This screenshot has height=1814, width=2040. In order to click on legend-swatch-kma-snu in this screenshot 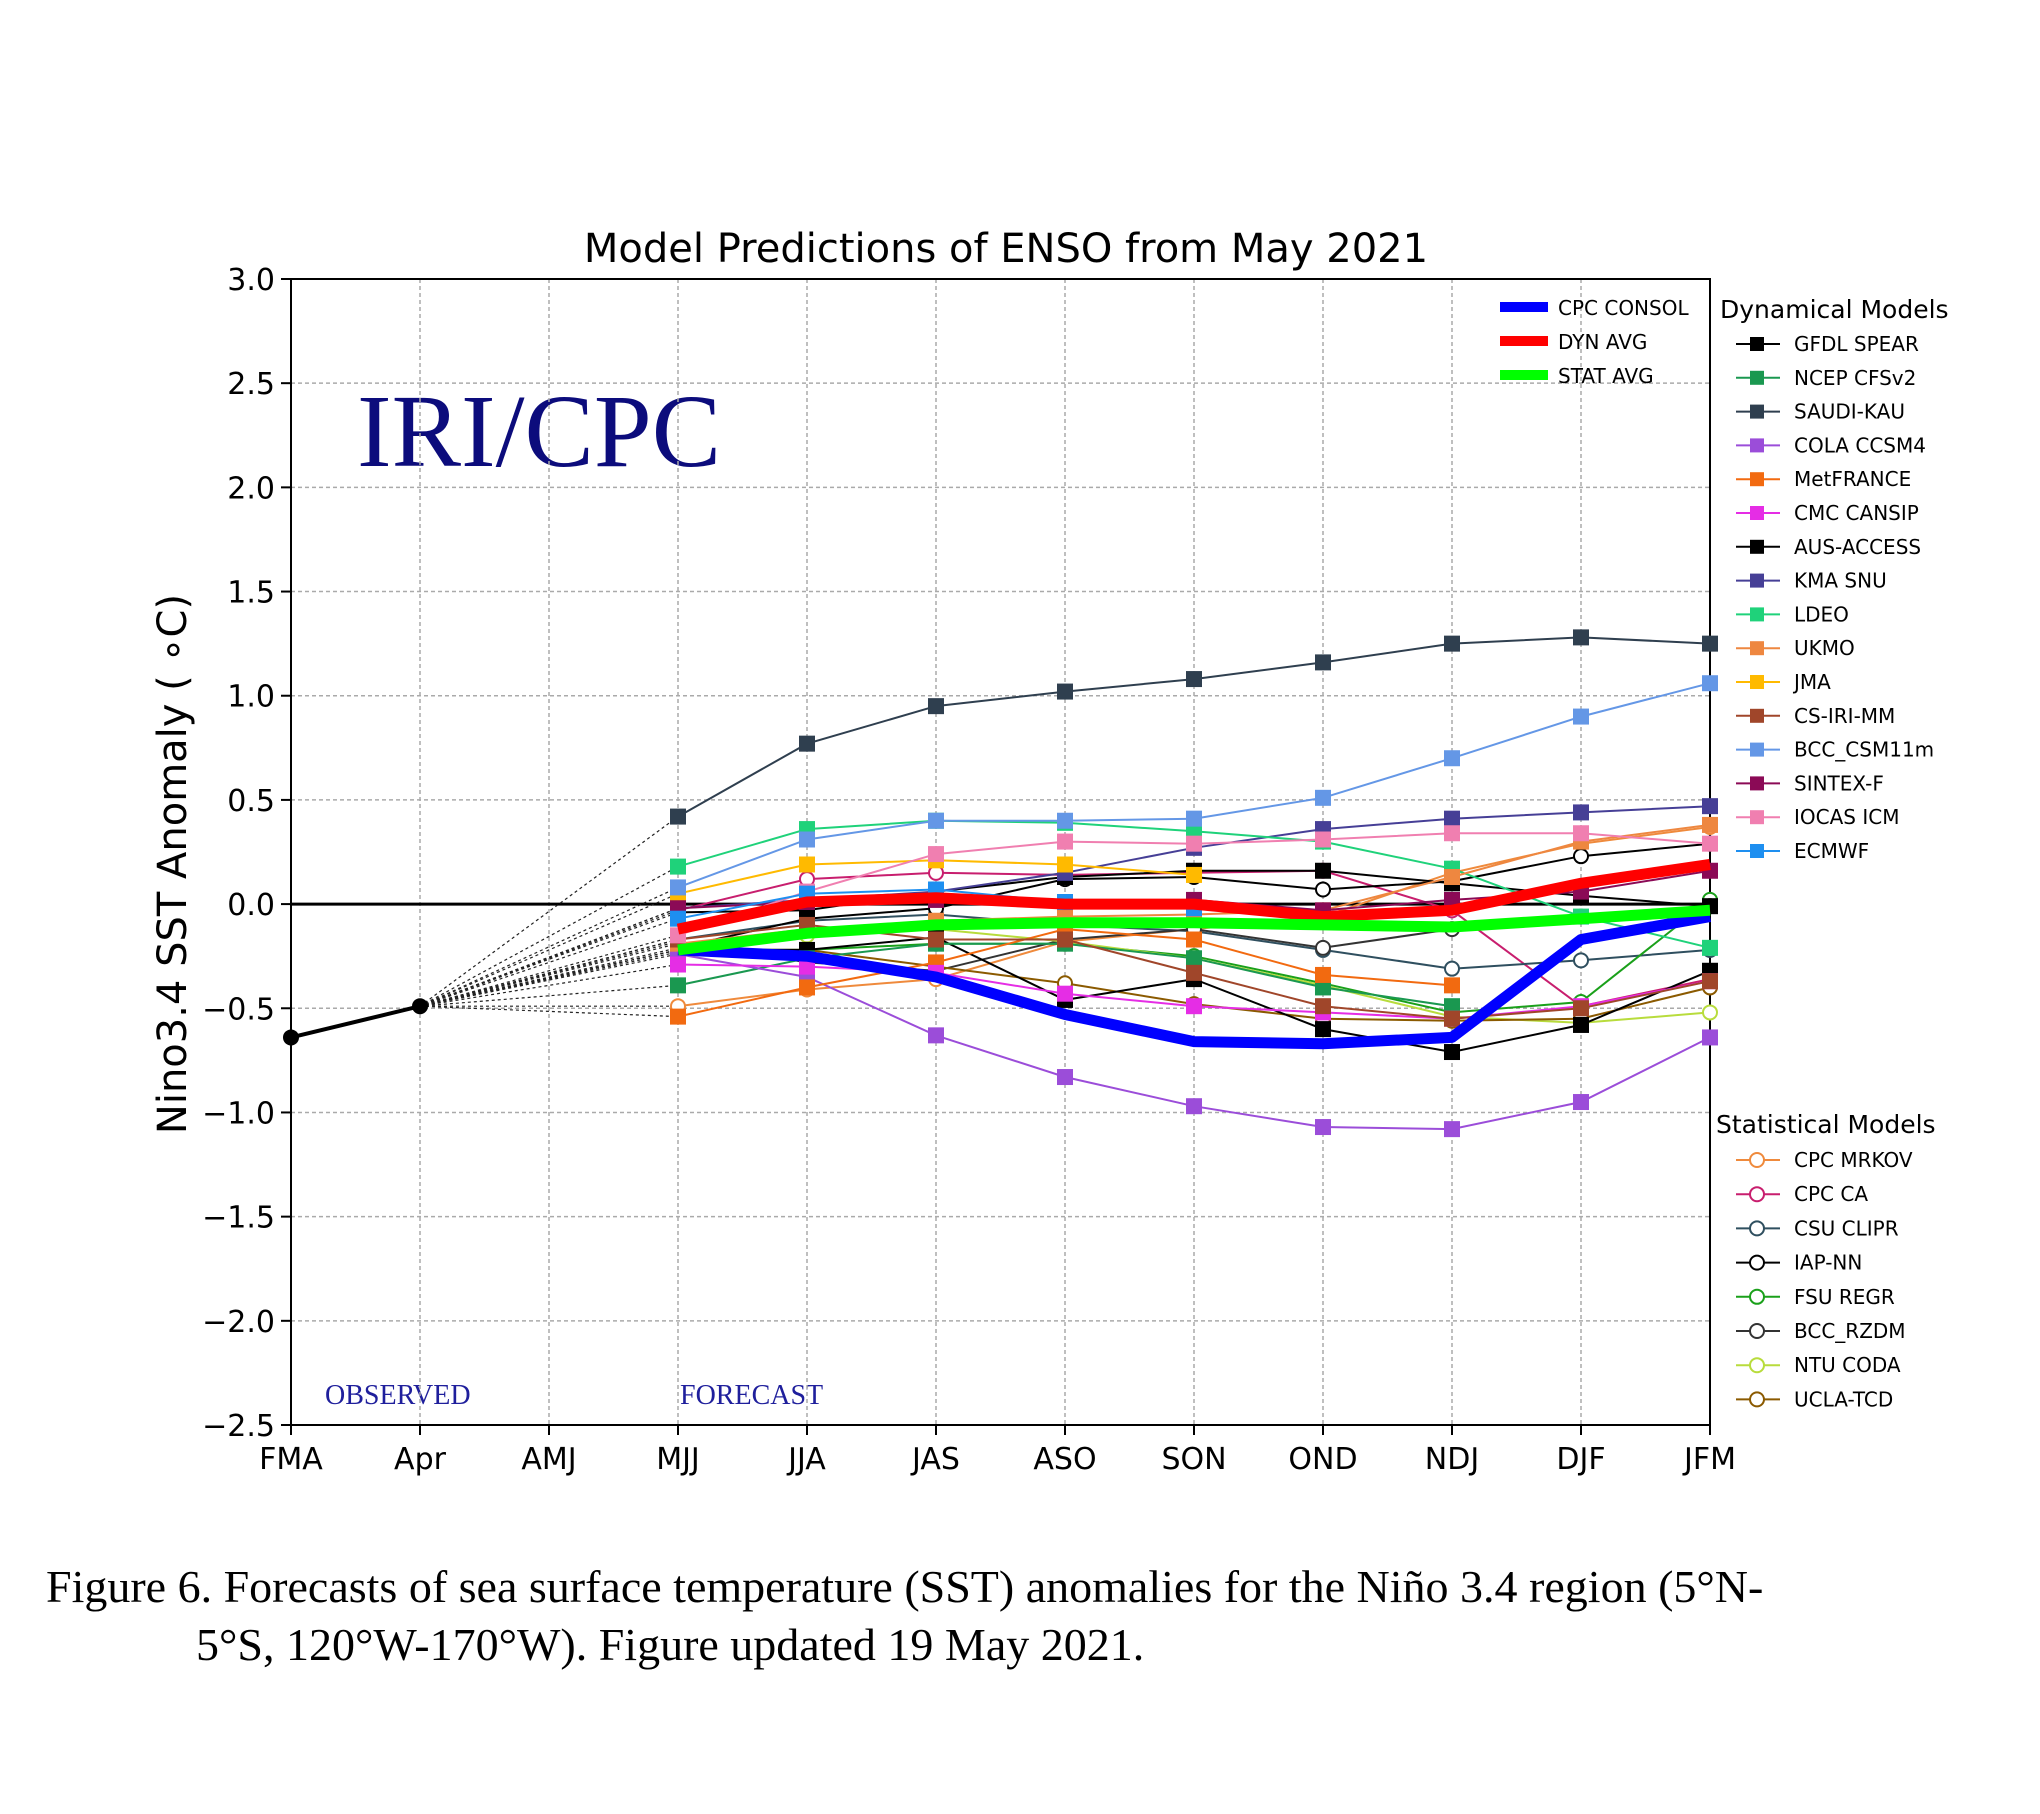, I will do `click(1757, 580)`.